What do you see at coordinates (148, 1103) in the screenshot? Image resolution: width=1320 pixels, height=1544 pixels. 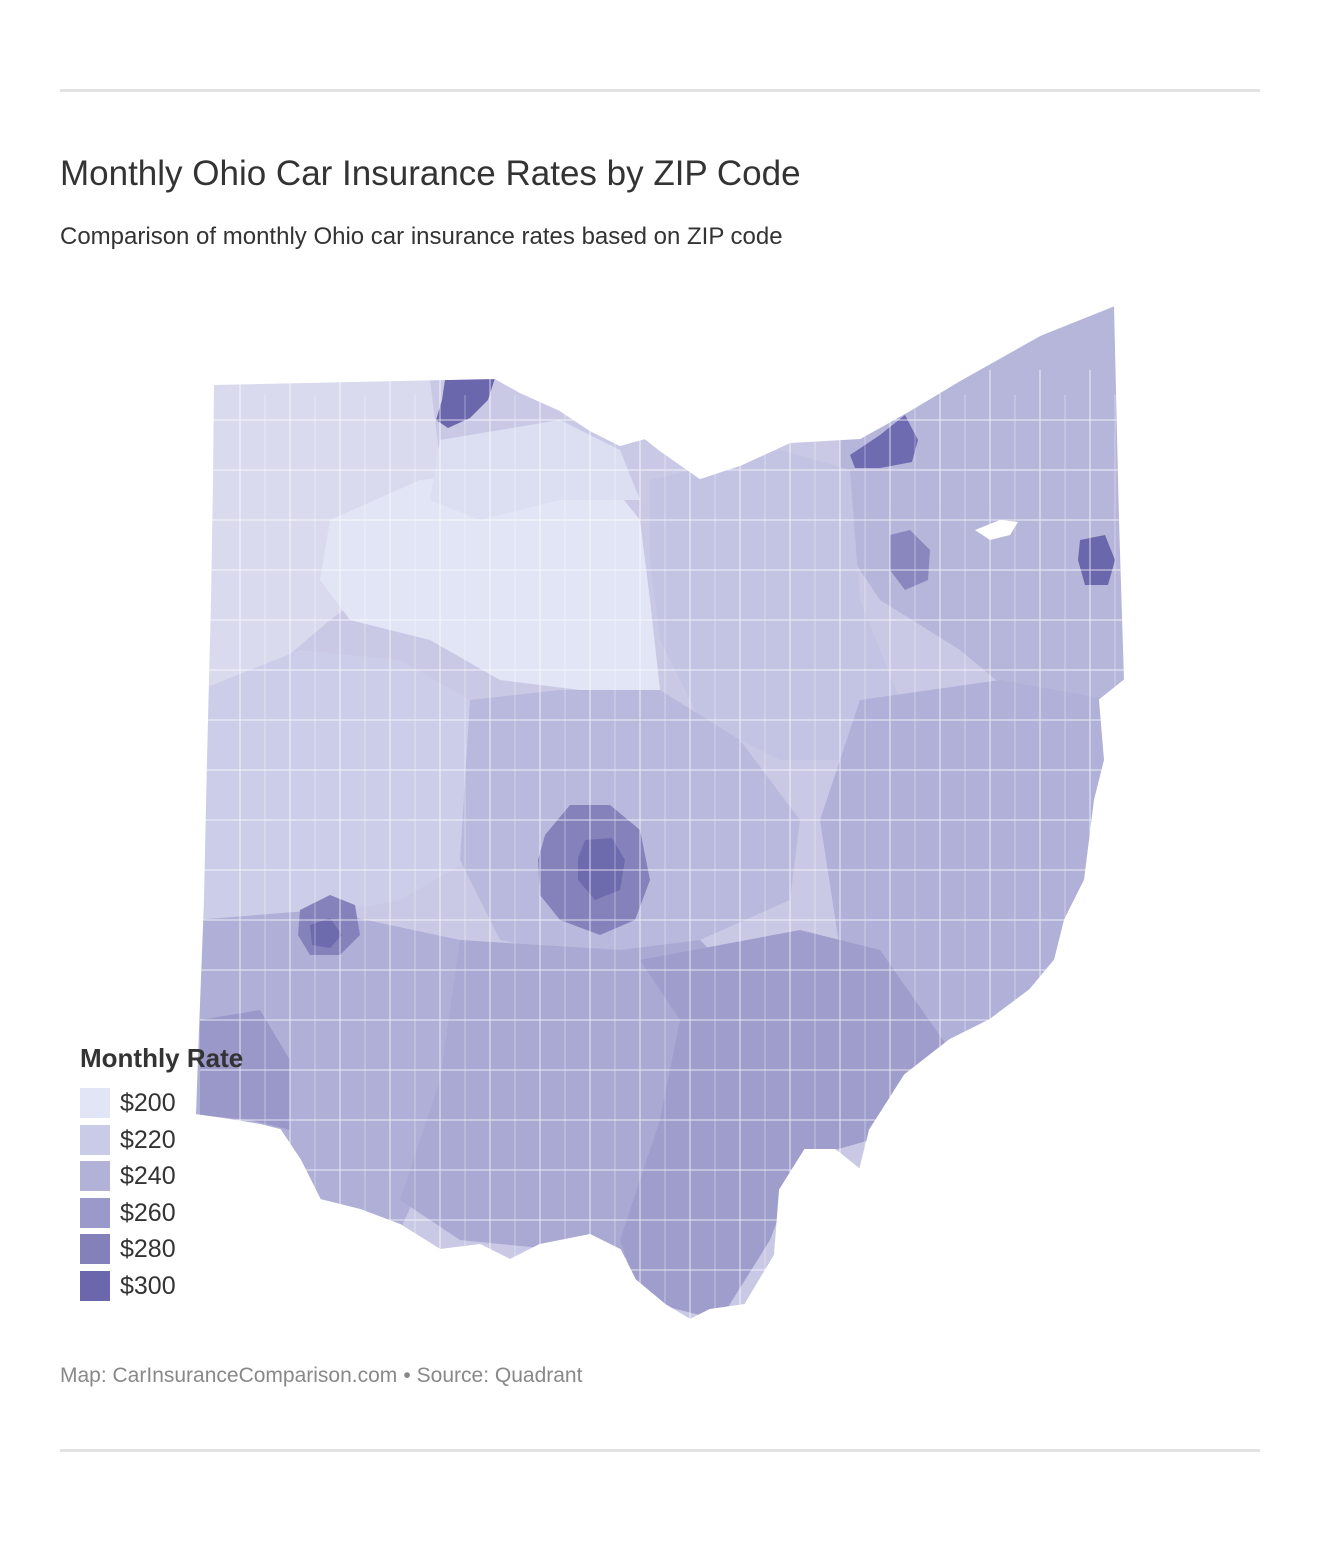 I see `legend-label: $200` at bounding box center [148, 1103].